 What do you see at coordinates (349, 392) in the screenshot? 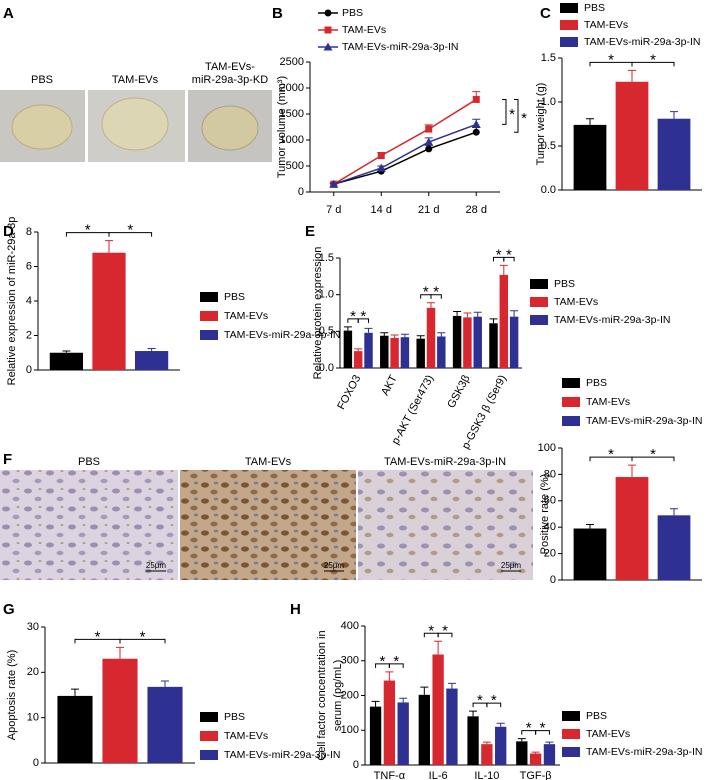
I see `x-tick-label: FOXO3` at bounding box center [349, 392].